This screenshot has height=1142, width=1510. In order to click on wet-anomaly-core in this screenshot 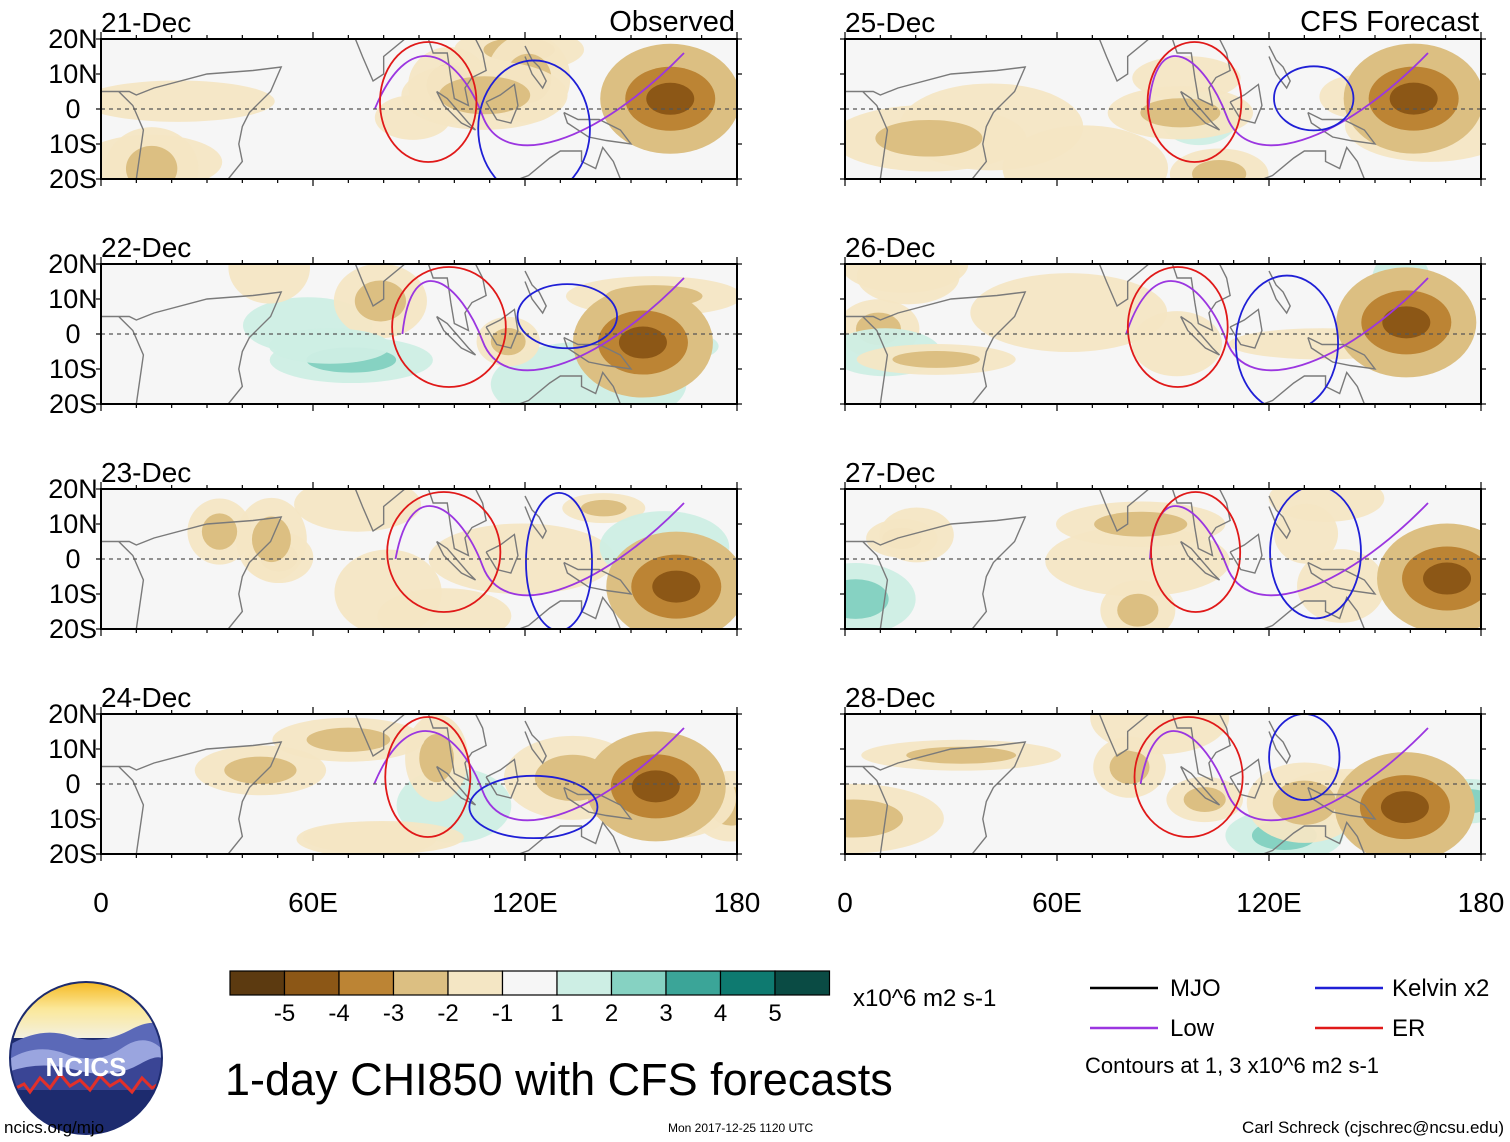, I will do `click(867, 599)`.